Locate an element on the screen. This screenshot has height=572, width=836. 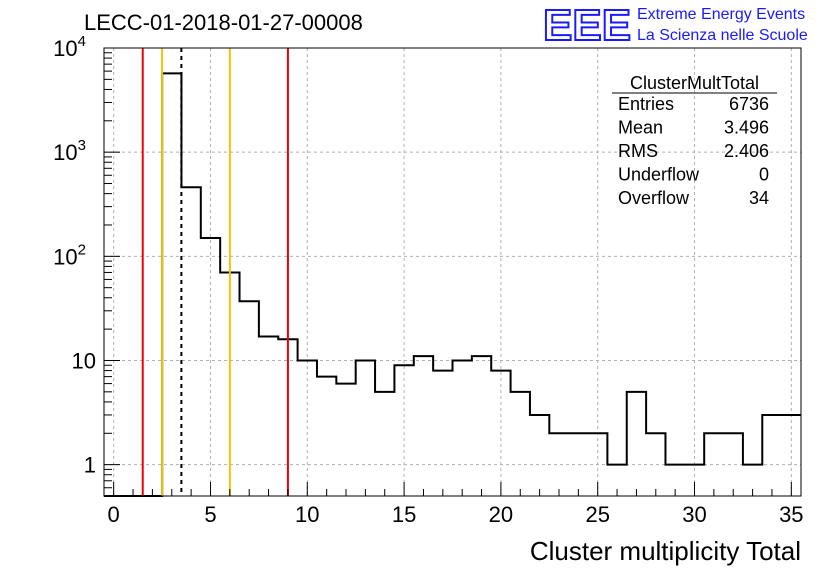
stats-value: 0 is located at coordinates (764, 175).